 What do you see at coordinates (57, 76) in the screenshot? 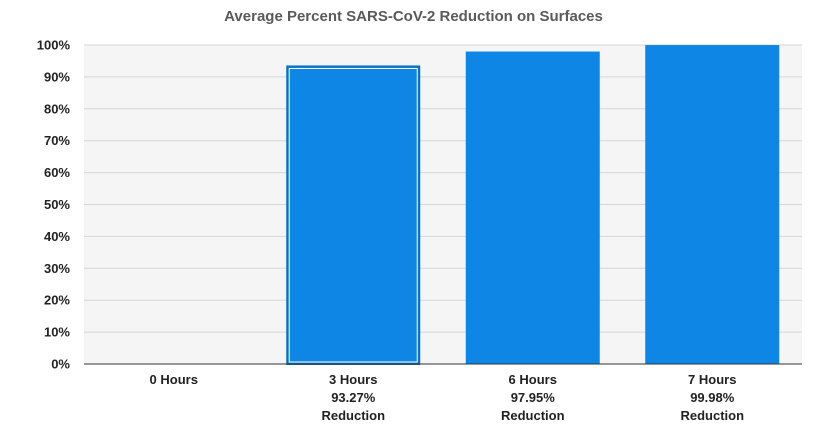
I see `y-tick-label: 90%` at bounding box center [57, 76].